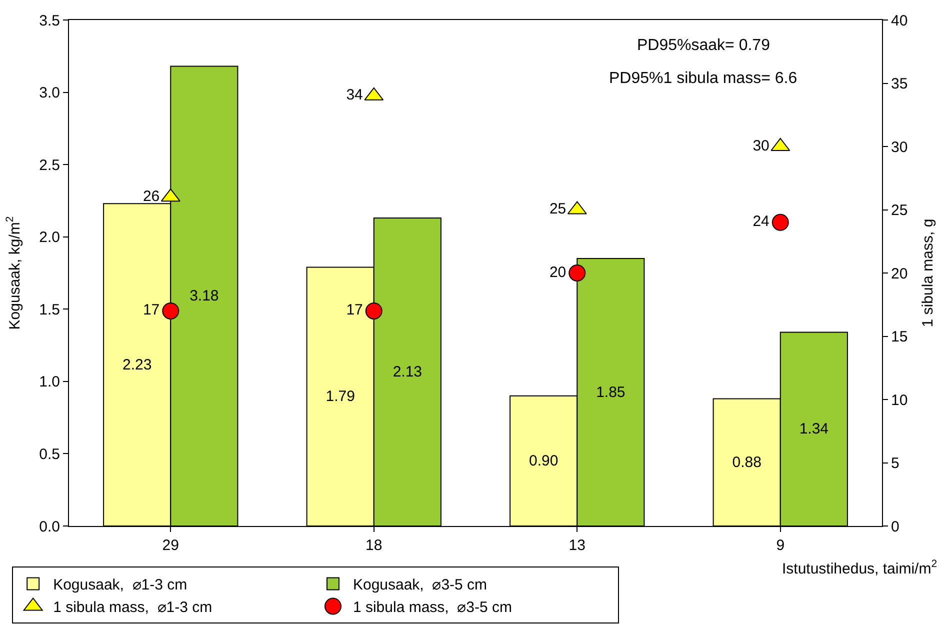  What do you see at coordinates (137, 365) in the screenshot?
I see `data-label: 2.23` at bounding box center [137, 365].